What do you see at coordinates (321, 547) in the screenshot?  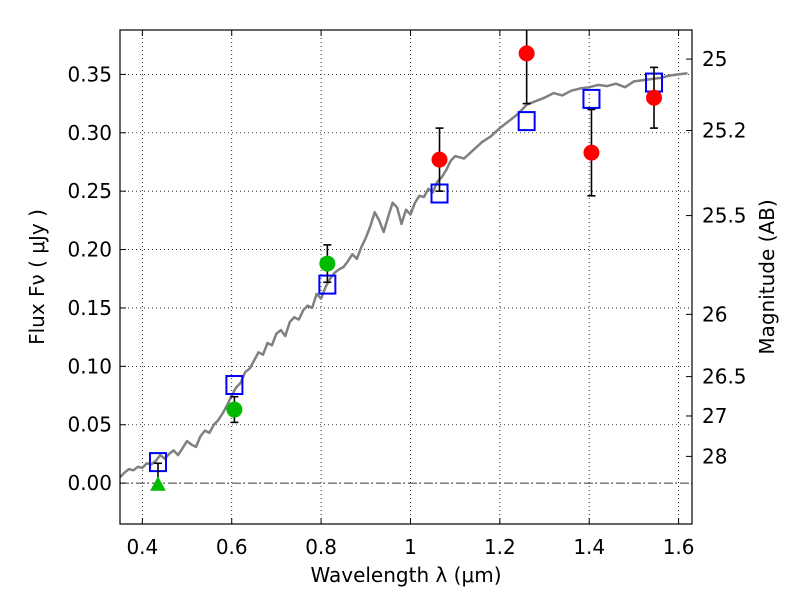 I see `x-tick-label: 0.8` at bounding box center [321, 547].